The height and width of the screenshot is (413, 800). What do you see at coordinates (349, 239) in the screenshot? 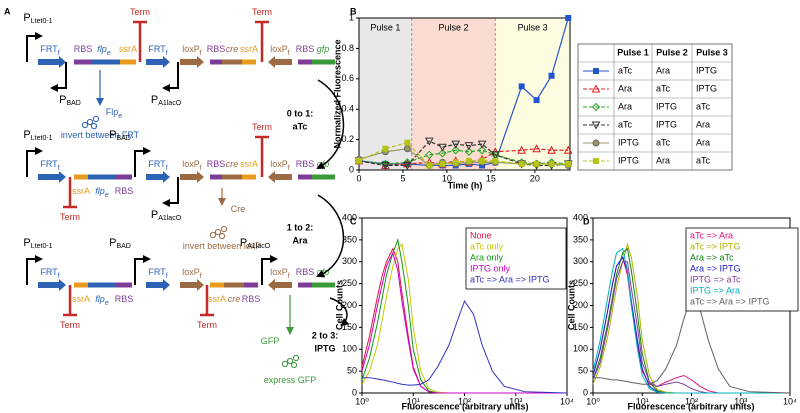
I see `y-tick-label: 350` at bounding box center [349, 239].